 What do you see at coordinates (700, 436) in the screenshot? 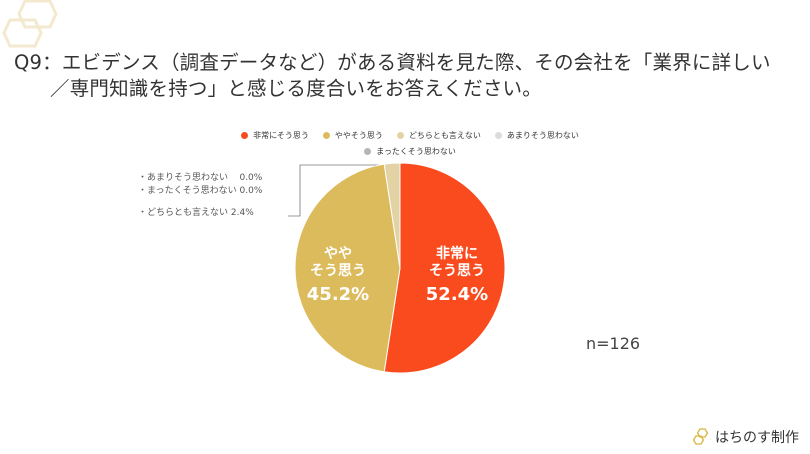
I see `brand-logo-icon` at bounding box center [700, 436].